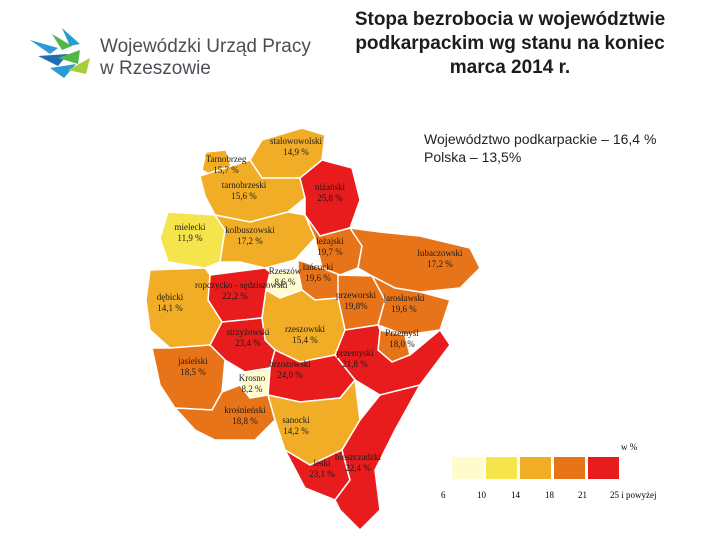 The height and width of the screenshot is (540, 720). What do you see at coordinates (355, 364) in the screenshot?
I see `region-value: 21,8 %` at bounding box center [355, 364].